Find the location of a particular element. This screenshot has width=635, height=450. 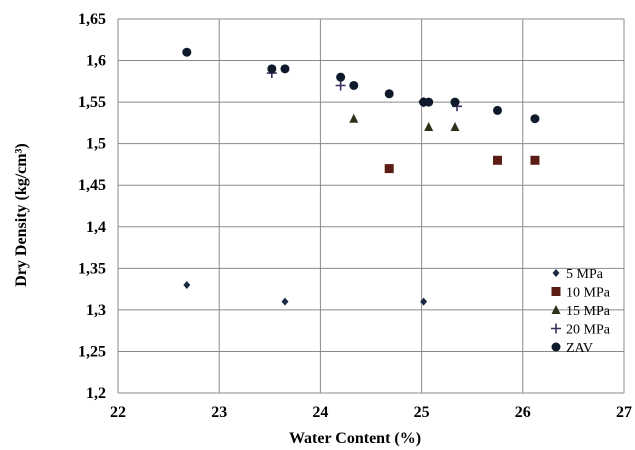

legend-15-mpa-label: 15 MPa is located at coordinates (588, 311).